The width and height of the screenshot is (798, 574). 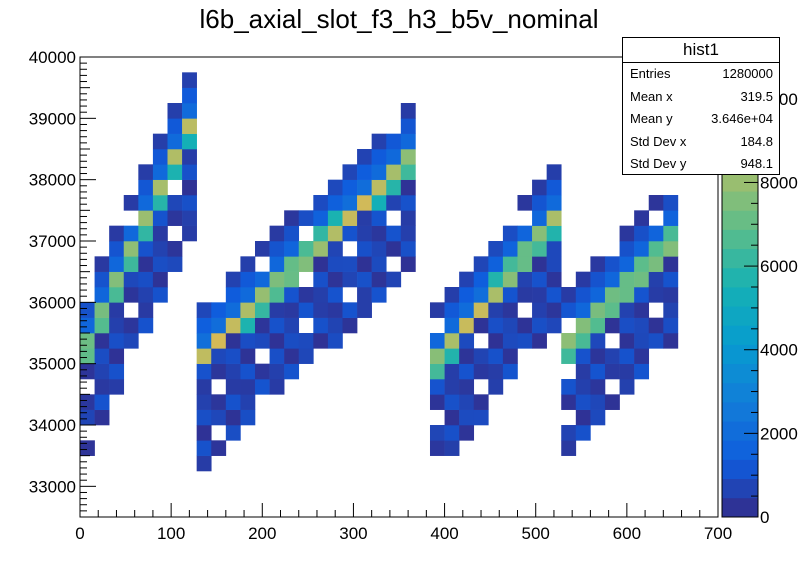 I want to click on palette-tick-label: 2000, so click(x=779, y=433).